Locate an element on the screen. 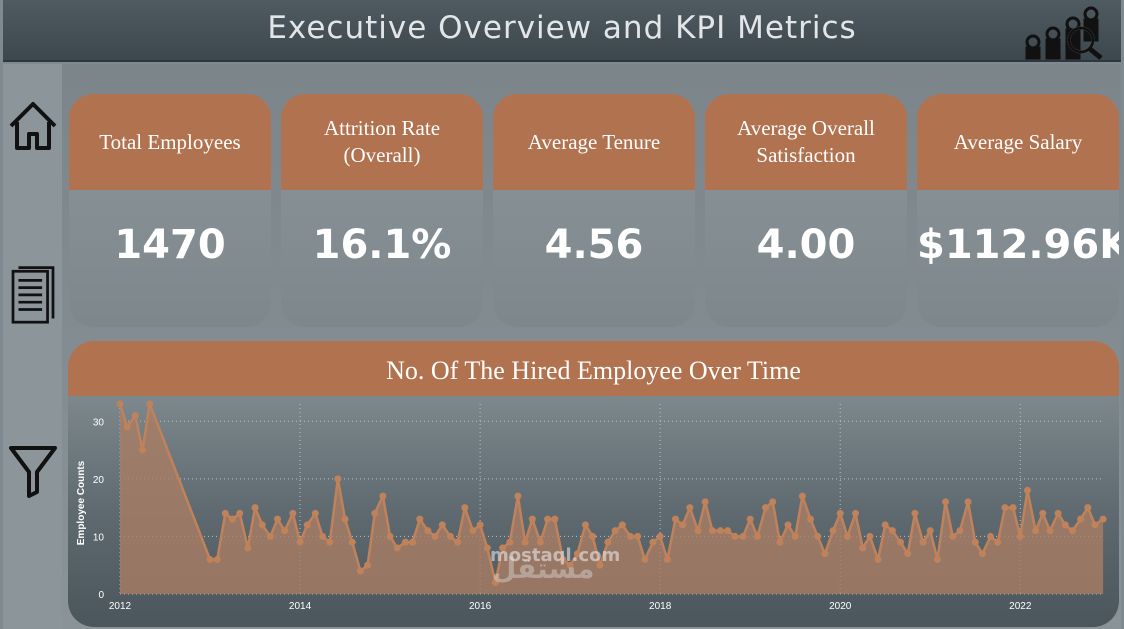 The height and width of the screenshot is (629, 1124). y-axis-label: Employee Counts is located at coordinates (81, 502).